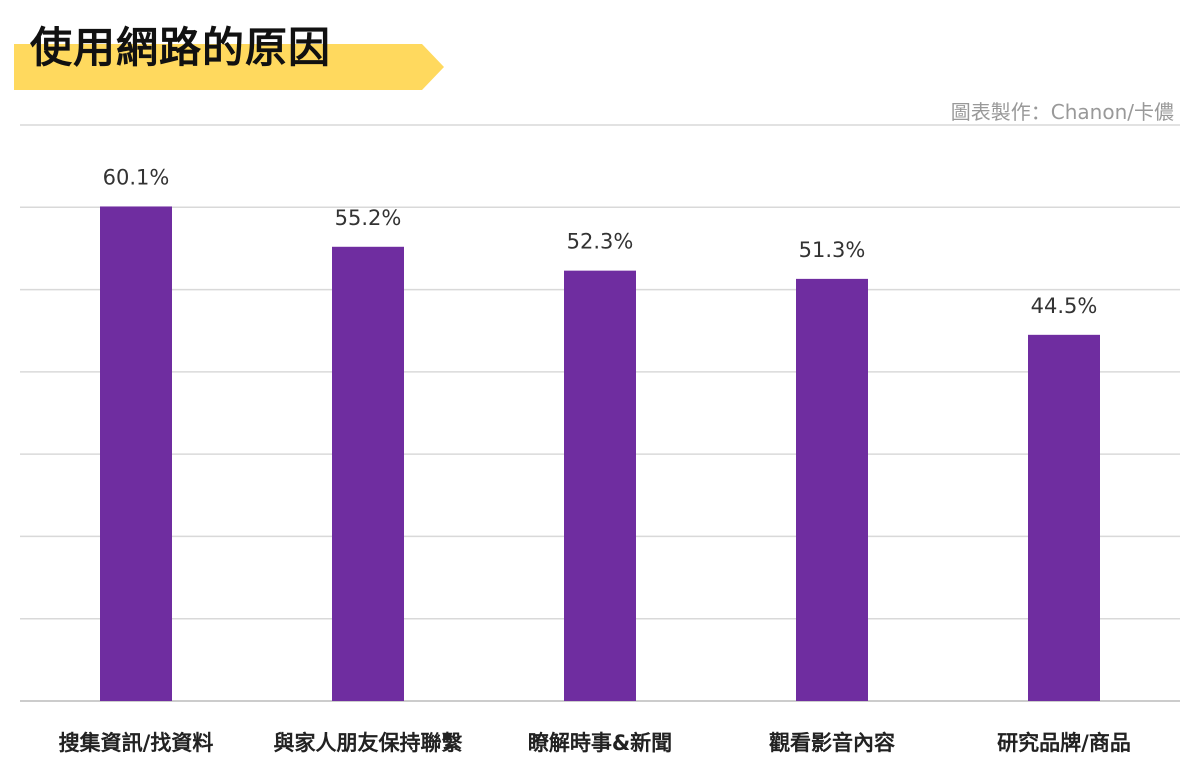 The height and width of the screenshot is (776, 1202). Describe the element at coordinates (1064, 306) in the screenshot. I see `value-label: 44.5%` at that location.